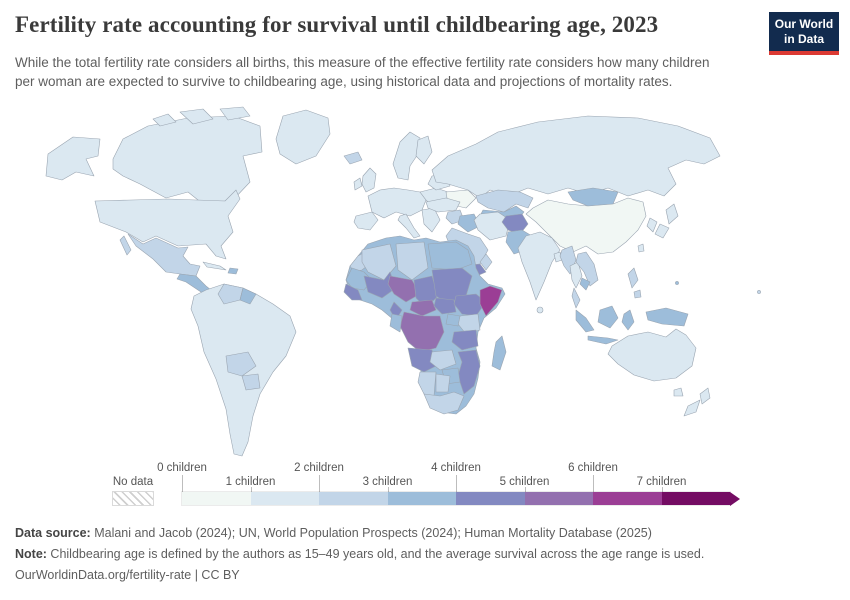  What do you see at coordinates (353, 158) in the screenshot?
I see `region-iceland` at bounding box center [353, 158].